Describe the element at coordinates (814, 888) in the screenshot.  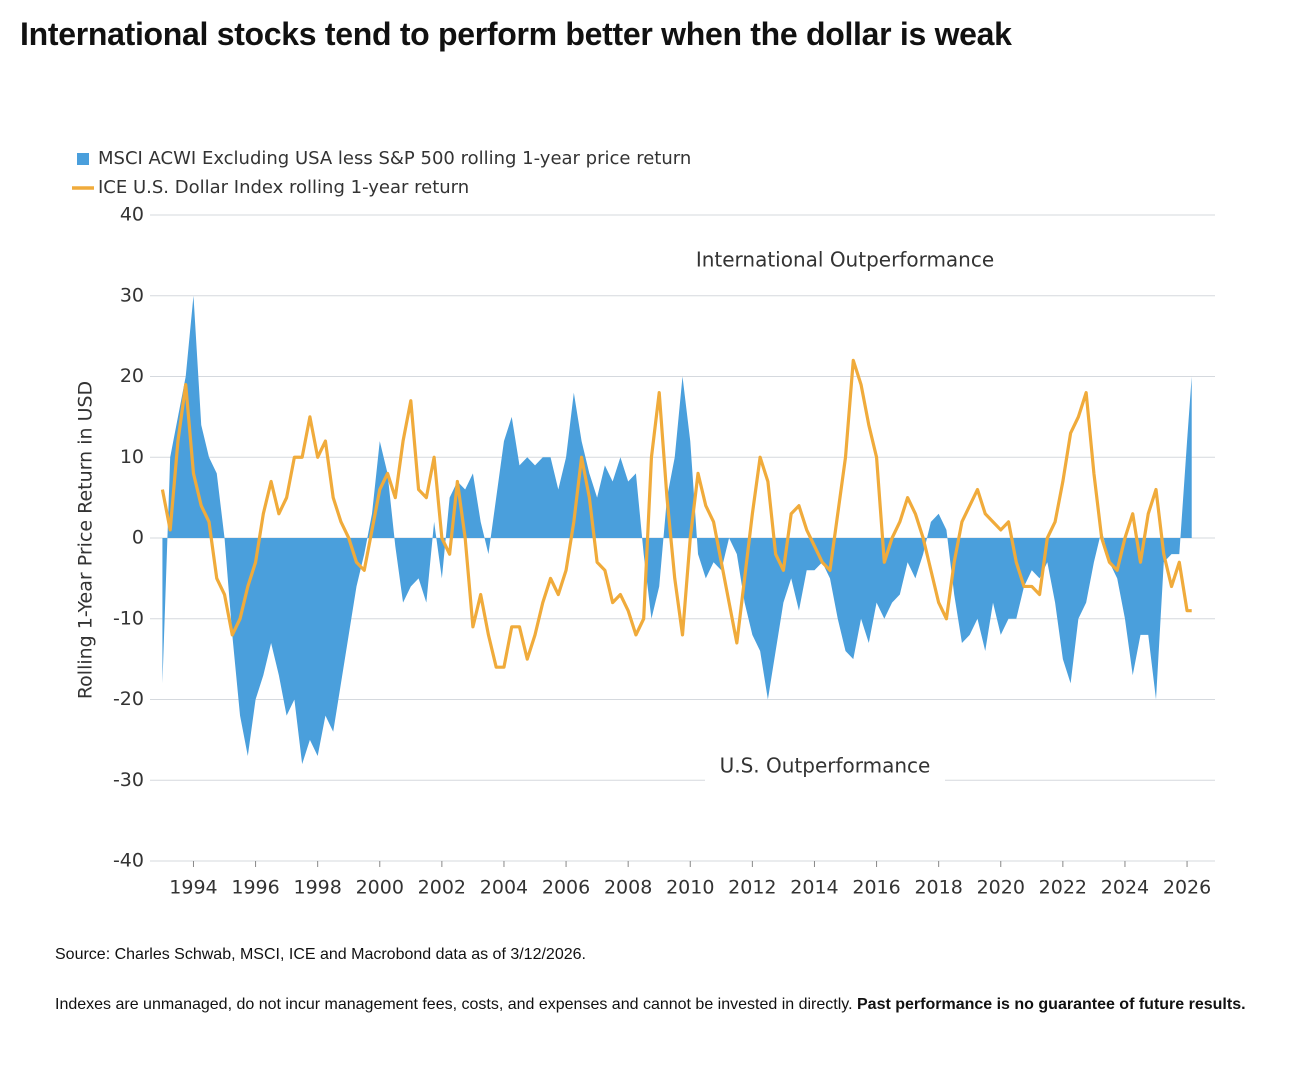
I see `x-tick-label: 2014` at that location.